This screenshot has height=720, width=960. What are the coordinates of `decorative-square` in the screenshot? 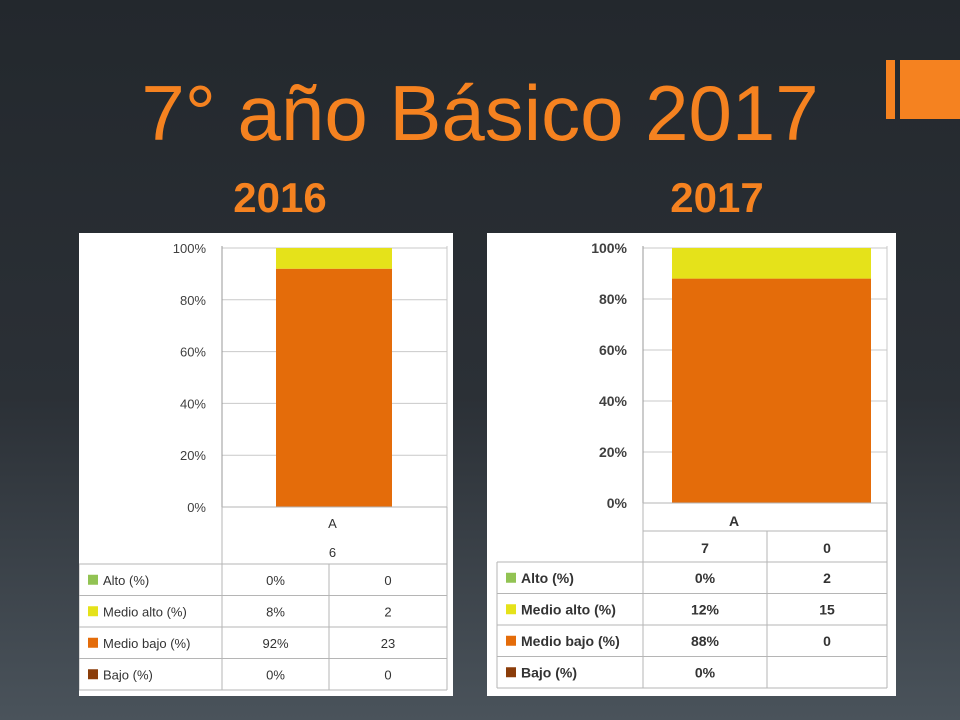 It's located at (930, 89).